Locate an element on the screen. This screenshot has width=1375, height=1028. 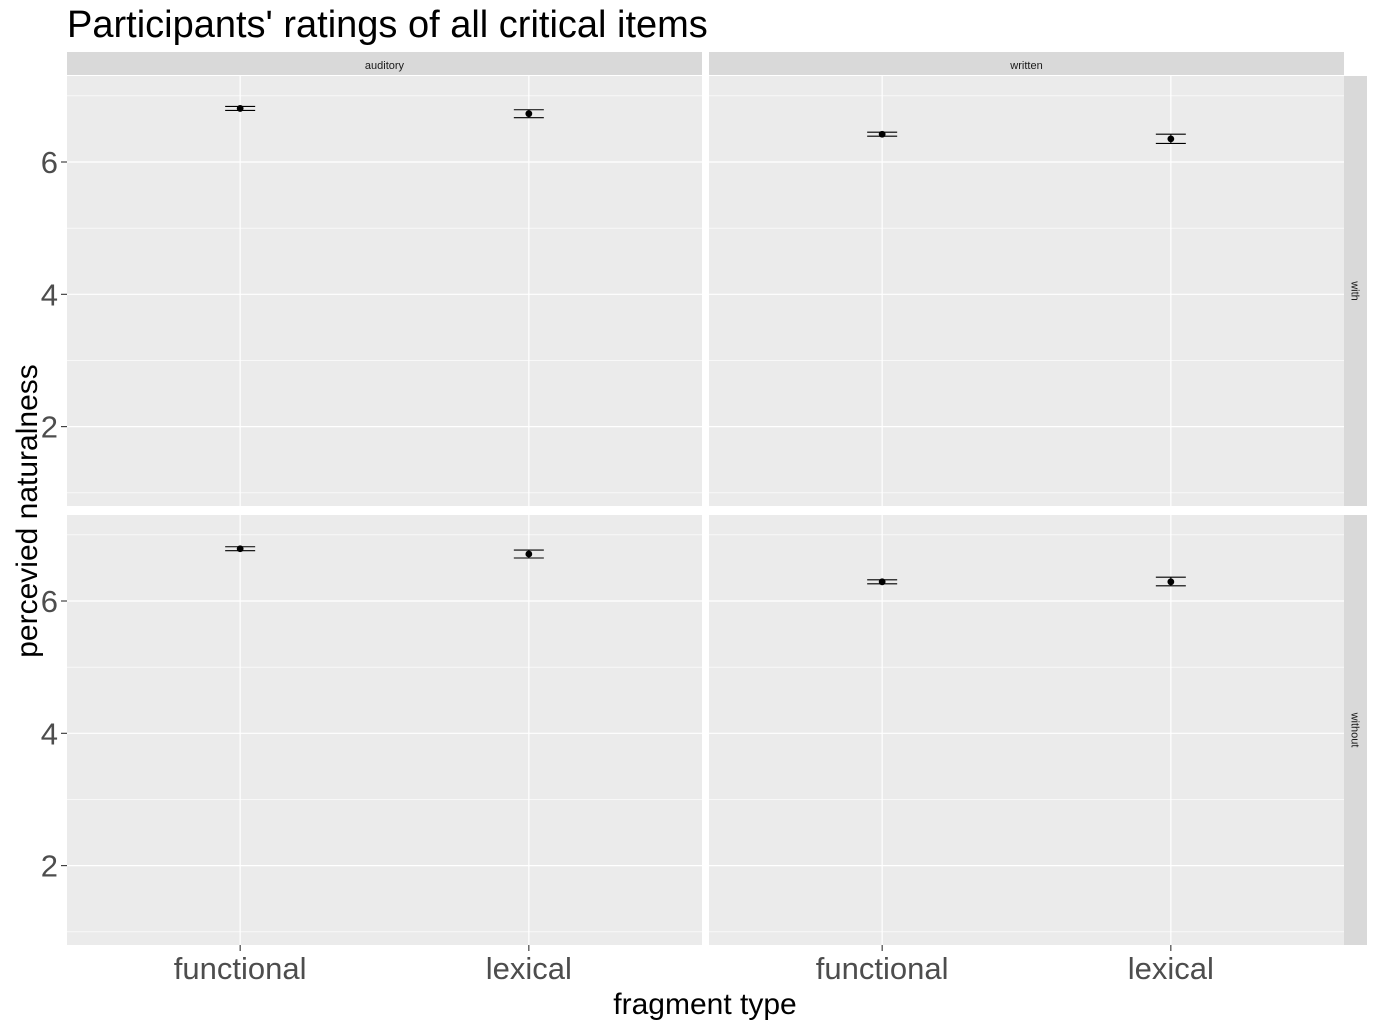
strip-label-auditory: auditory is located at coordinates (385, 66).